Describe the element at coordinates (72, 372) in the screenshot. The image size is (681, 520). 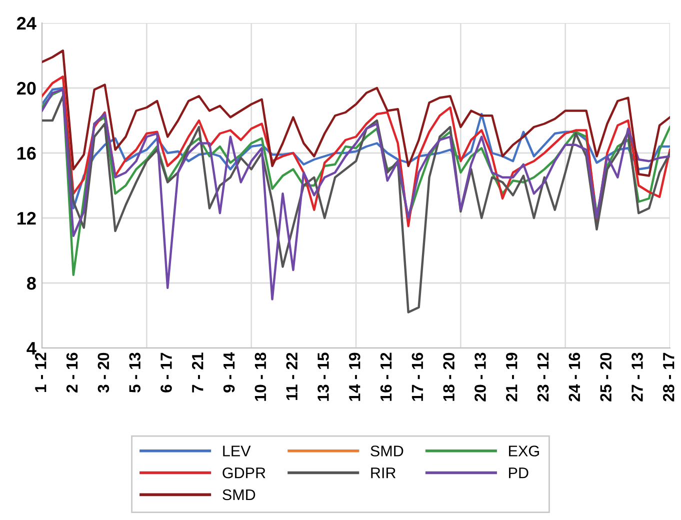
I see `x-tick-label: 2 - 16` at that location.